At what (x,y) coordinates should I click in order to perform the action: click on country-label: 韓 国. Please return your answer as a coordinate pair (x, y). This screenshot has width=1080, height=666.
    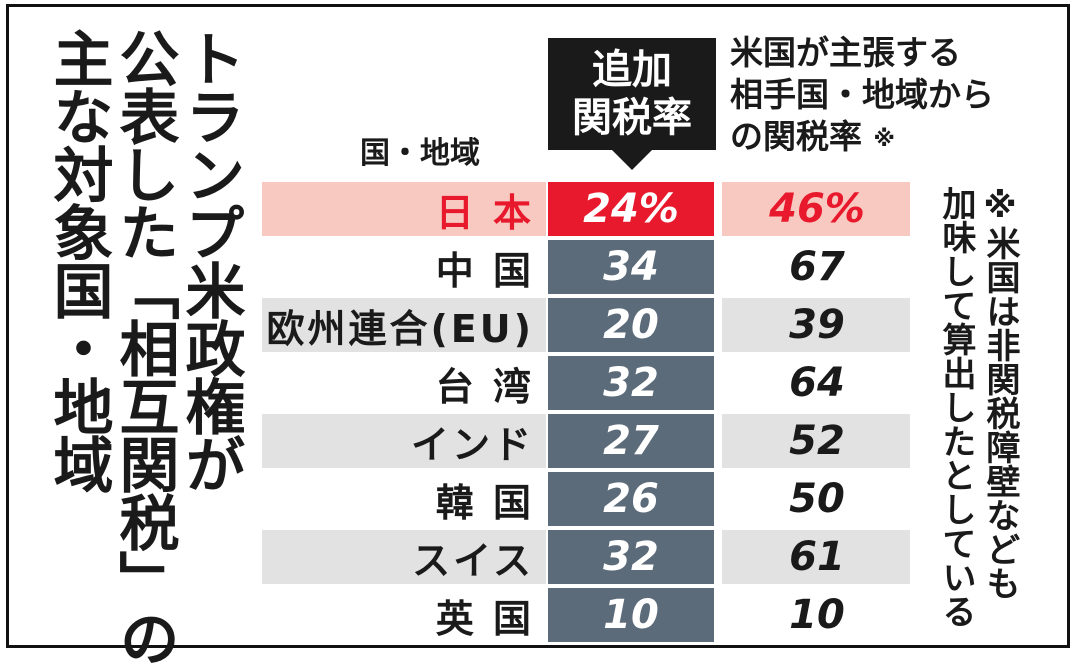
    Looking at the image, I should click on (484, 502).